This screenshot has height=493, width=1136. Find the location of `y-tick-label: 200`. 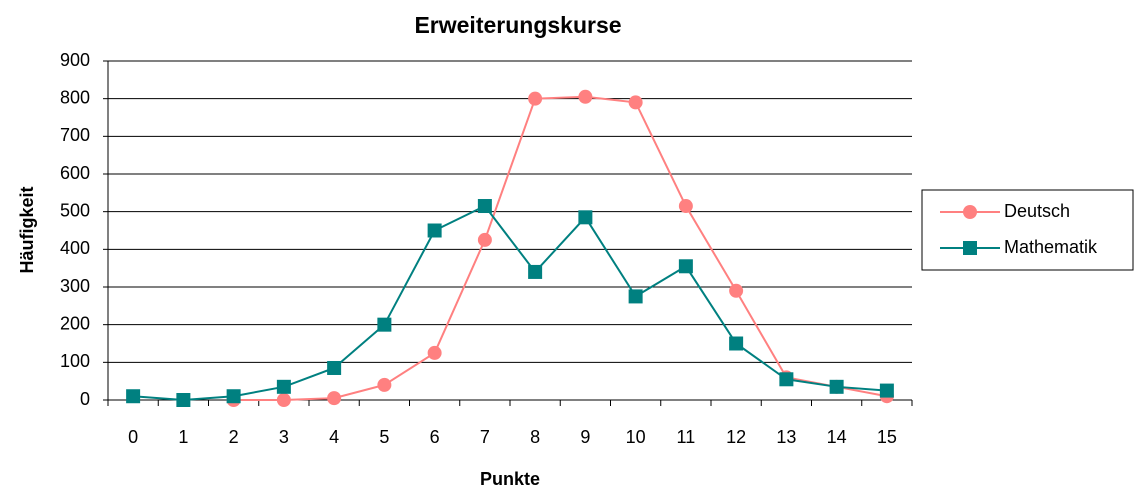

y-tick-label: 200 is located at coordinates (75, 323).